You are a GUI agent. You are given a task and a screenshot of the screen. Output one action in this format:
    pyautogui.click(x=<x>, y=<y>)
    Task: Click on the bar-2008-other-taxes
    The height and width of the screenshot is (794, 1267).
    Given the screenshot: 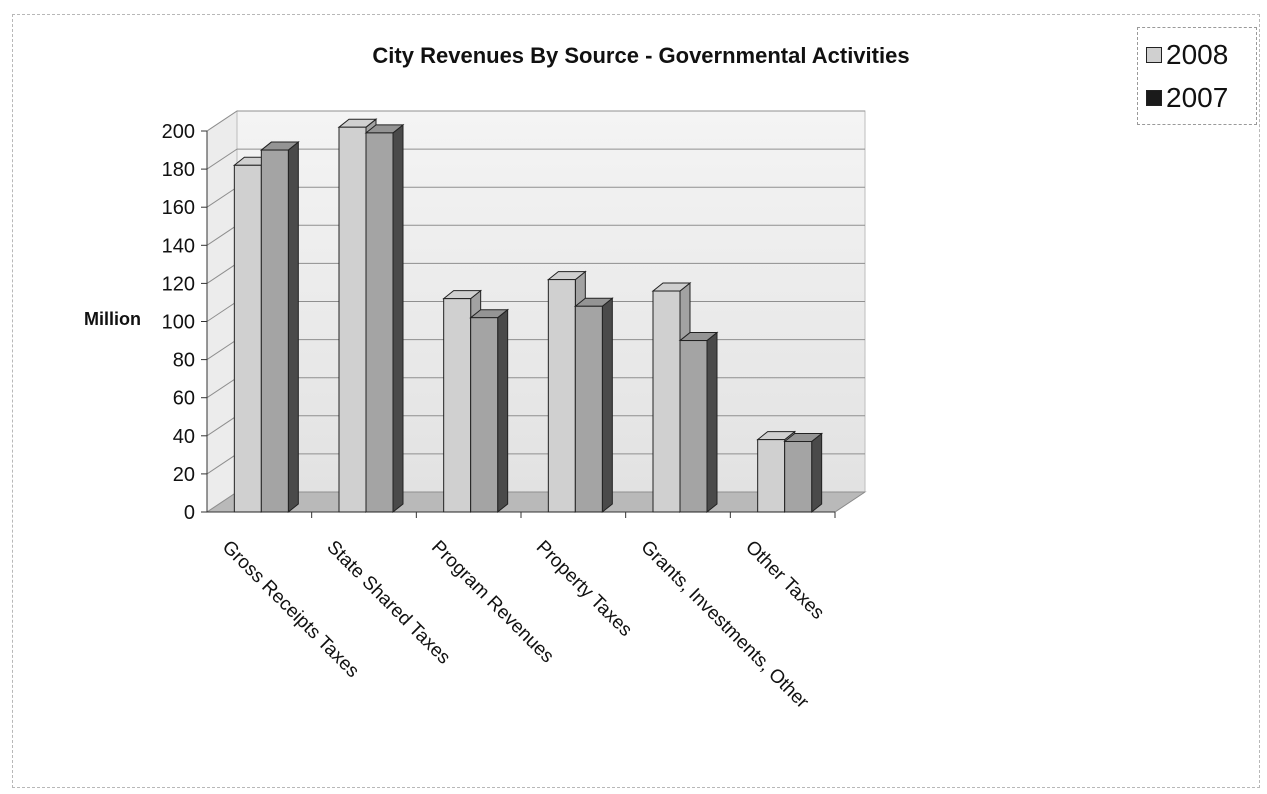 What is the action you would take?
    pyautogui.click(x=771, y=476)
    